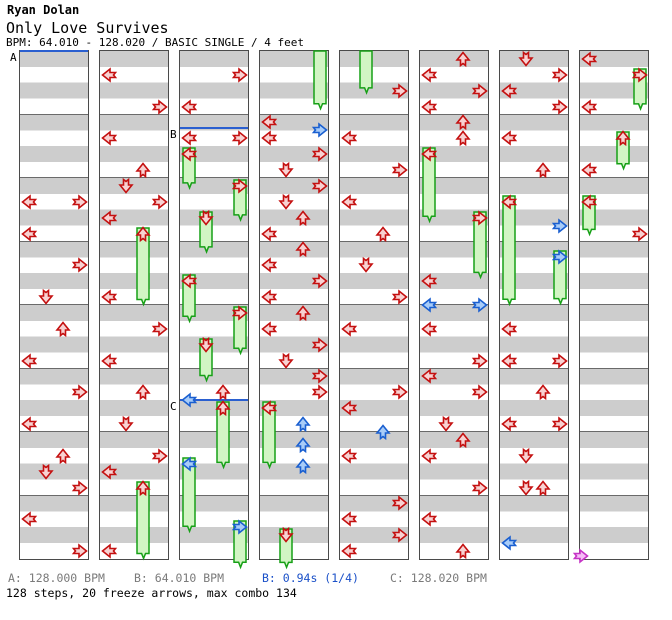 This screenshot has width=672, height=620. I want to click on bpm-legend-segment: A: 128.000 BPM, so click(56, 578).